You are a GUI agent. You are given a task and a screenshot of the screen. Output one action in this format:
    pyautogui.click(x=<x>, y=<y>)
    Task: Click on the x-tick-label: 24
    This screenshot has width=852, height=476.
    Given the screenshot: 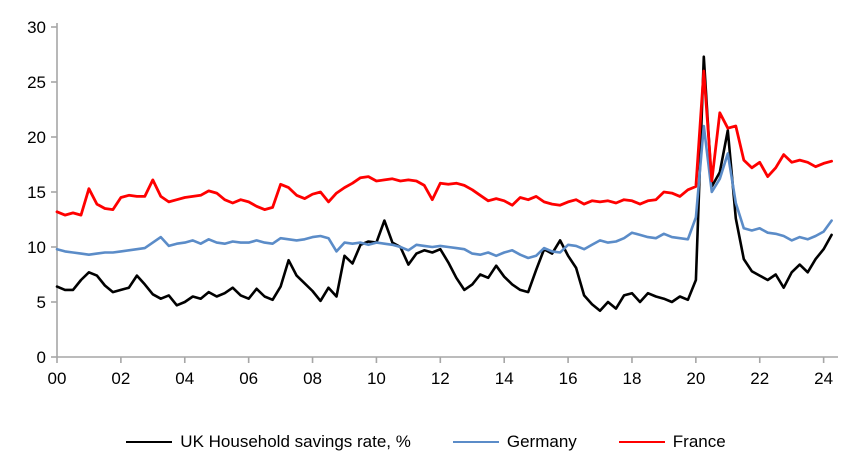 What is the action you would take?
    pyautogui.click(x=823, y=378)
    